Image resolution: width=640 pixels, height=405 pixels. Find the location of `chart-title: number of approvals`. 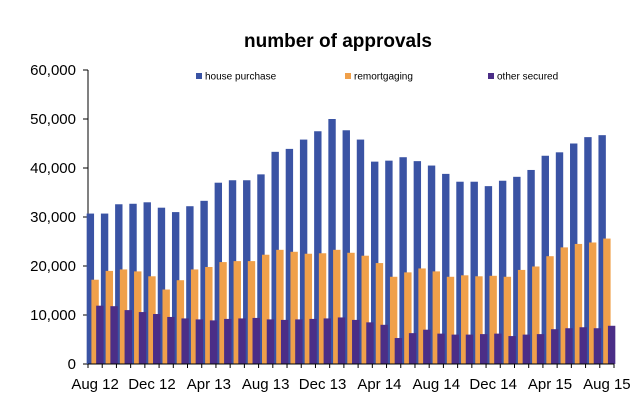

chart-title: number of approvals is located at coordinates (338, 41).